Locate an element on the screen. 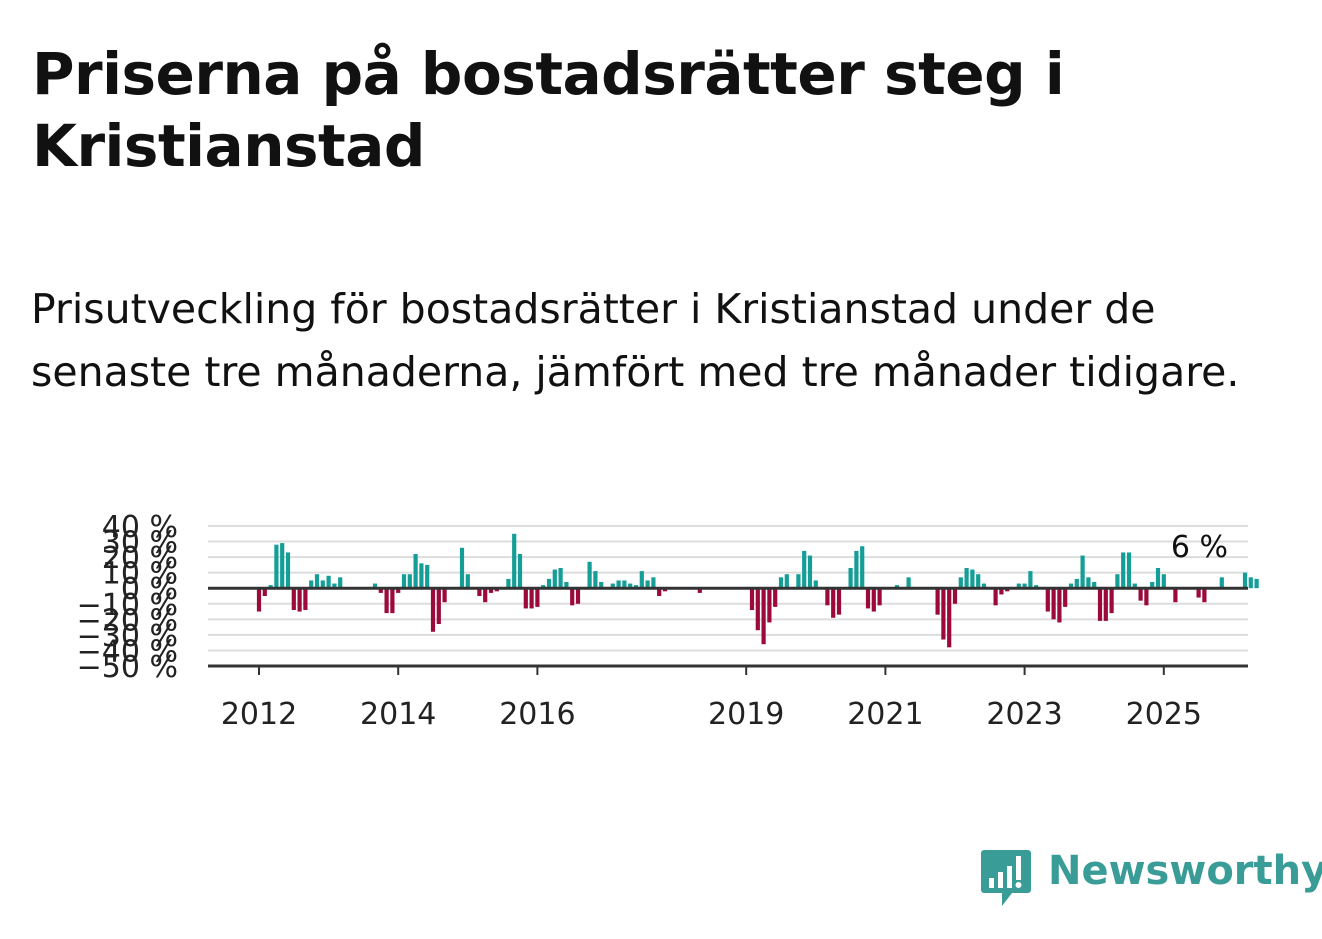  x-axis: 2012 2014 2016 2019 2021 2023 2025 is located at coordinates (711, 699).